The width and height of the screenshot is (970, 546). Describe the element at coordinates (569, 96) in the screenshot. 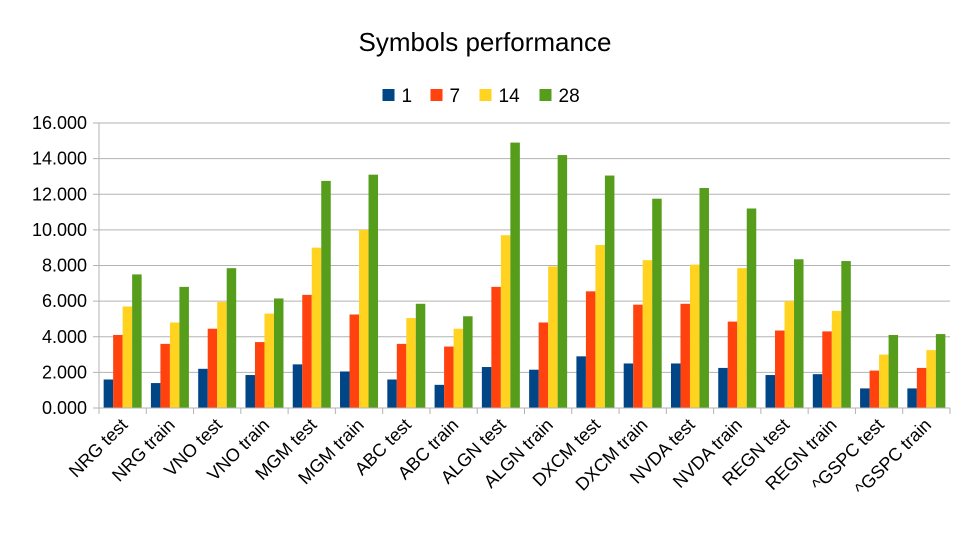

I see `legend-label: 28` at that location.